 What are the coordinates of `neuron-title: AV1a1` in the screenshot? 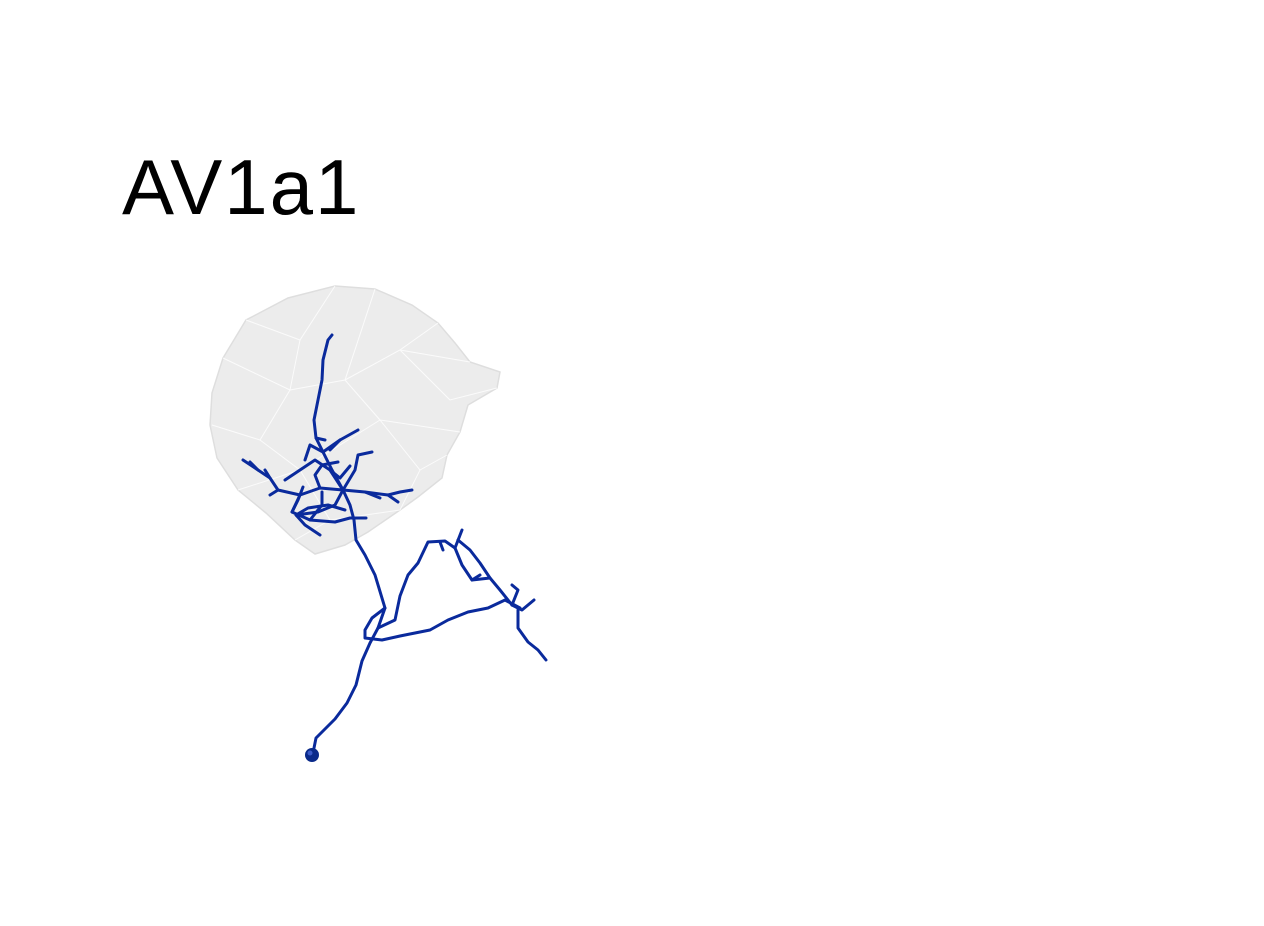 It's located at (241, 187).